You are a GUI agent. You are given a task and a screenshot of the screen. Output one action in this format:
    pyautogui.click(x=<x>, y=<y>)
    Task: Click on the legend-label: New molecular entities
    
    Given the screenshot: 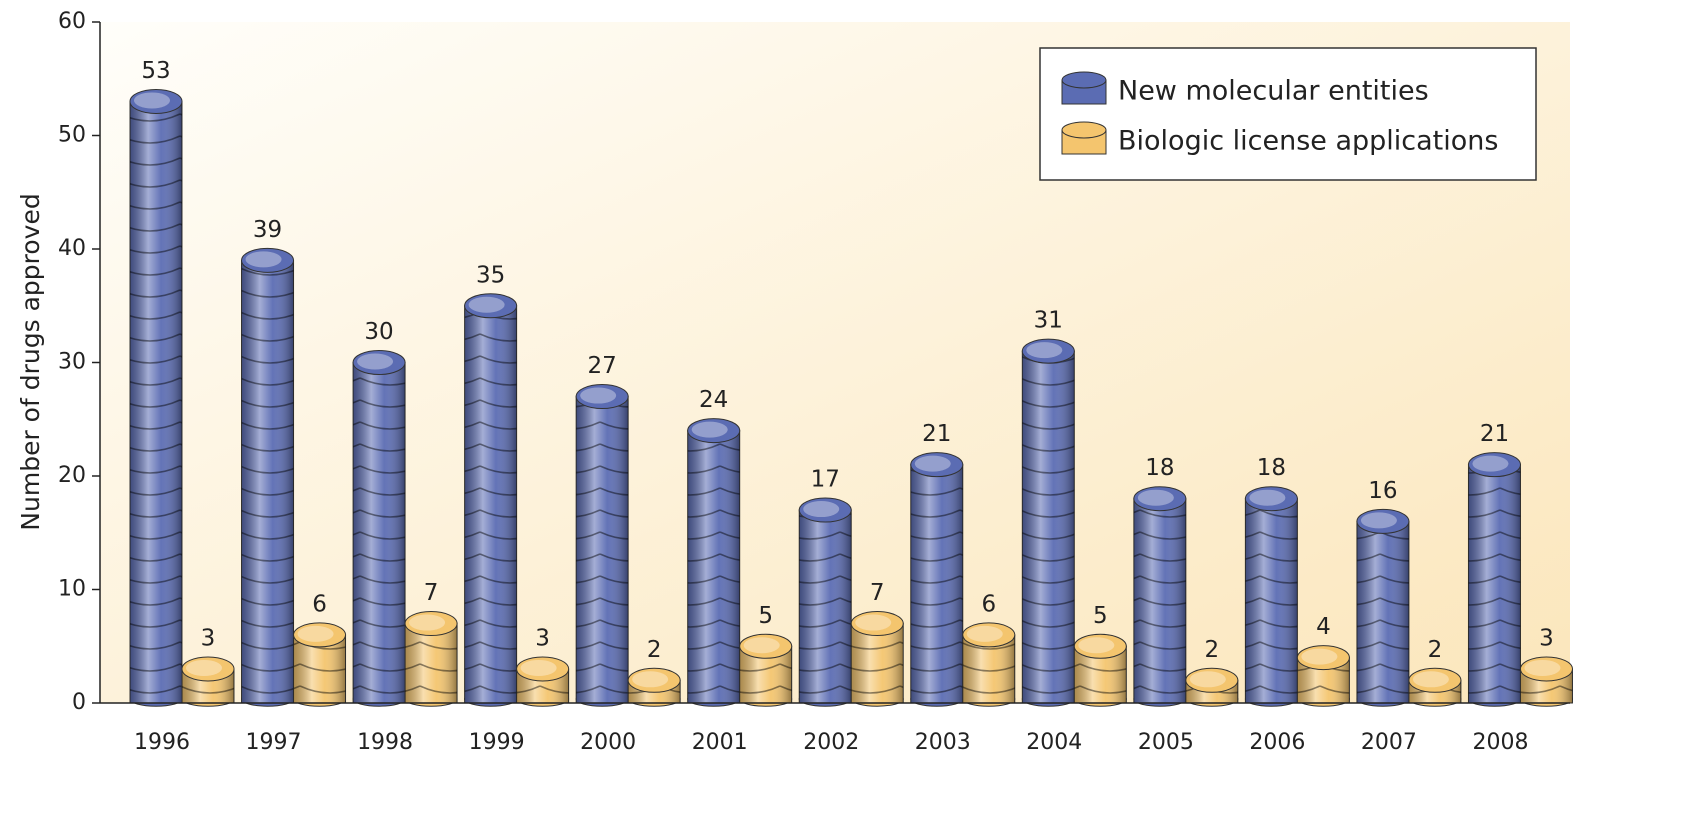 What is the action you would take?
    pyautogui.click(x=1273, y=91)
    